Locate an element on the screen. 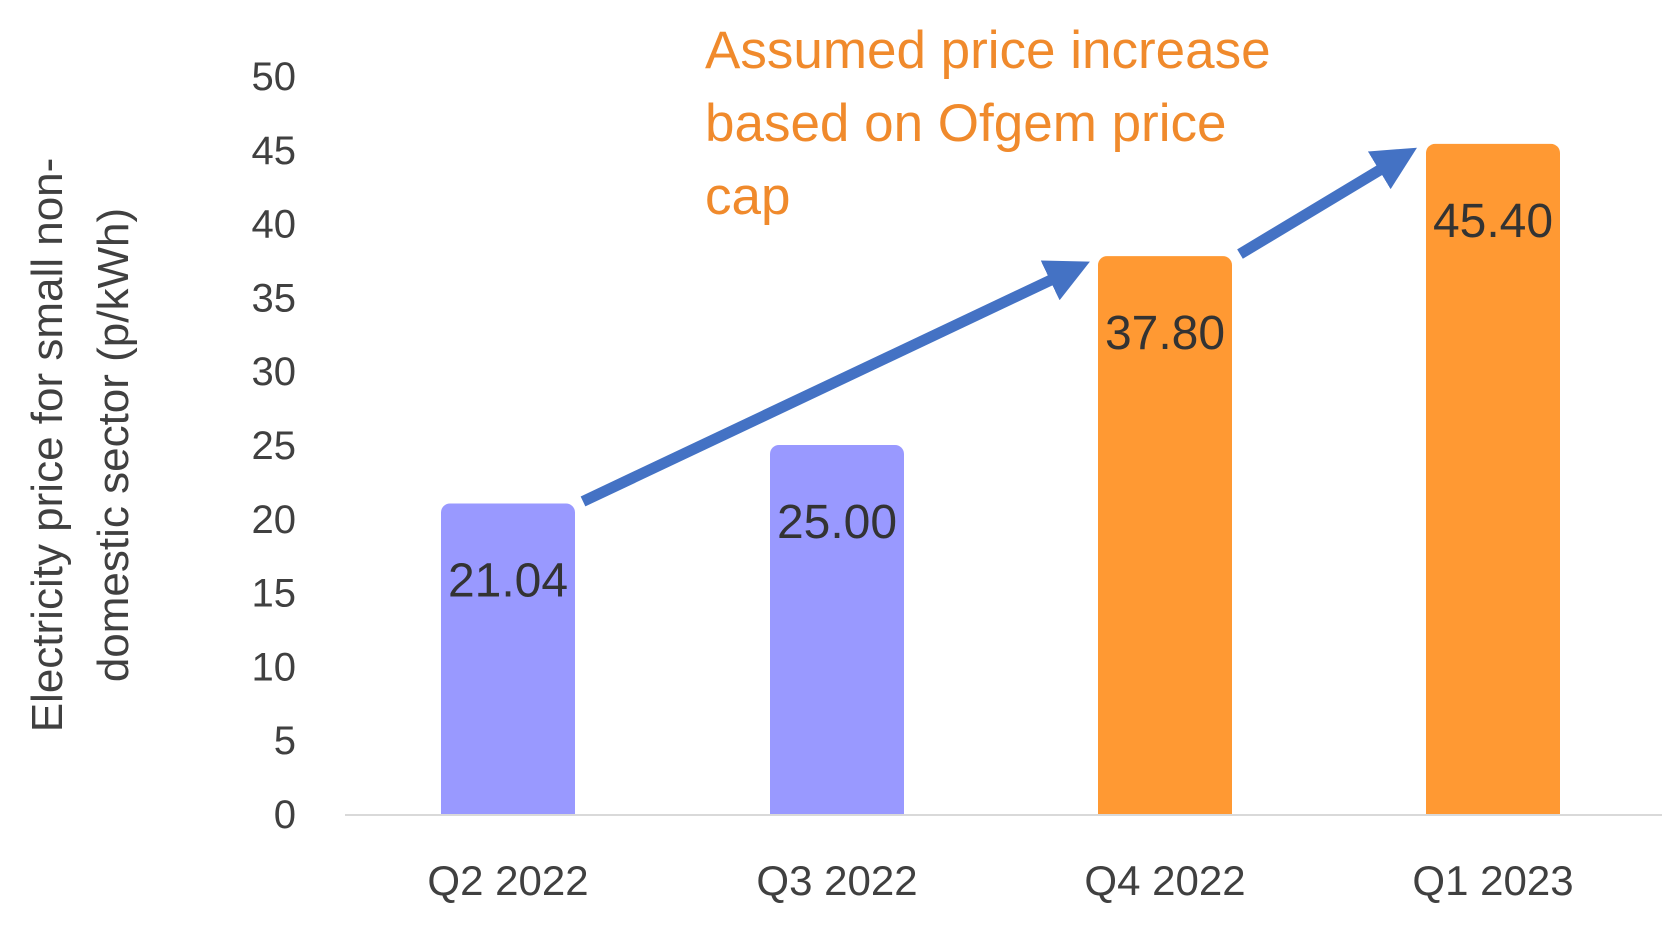 The image size is (1677, 929). bar-value-label: 37.80 is located at coordinates (1165, 333).